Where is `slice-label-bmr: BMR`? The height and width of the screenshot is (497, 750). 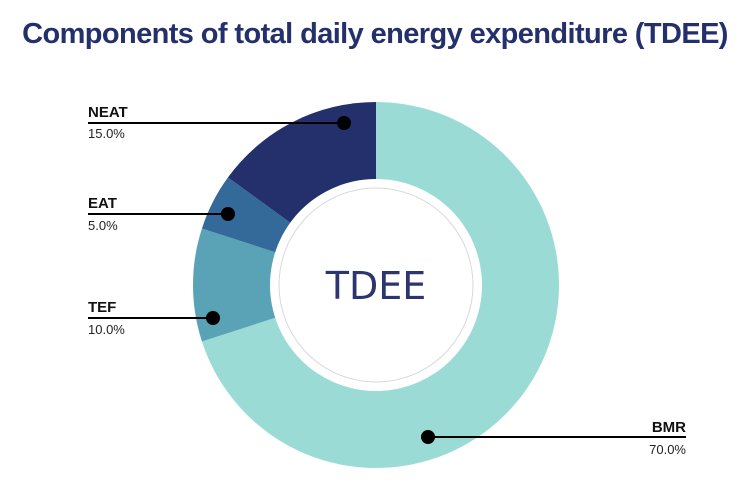 slice-label-bmr: BMR is located at coordinates (669, 427).